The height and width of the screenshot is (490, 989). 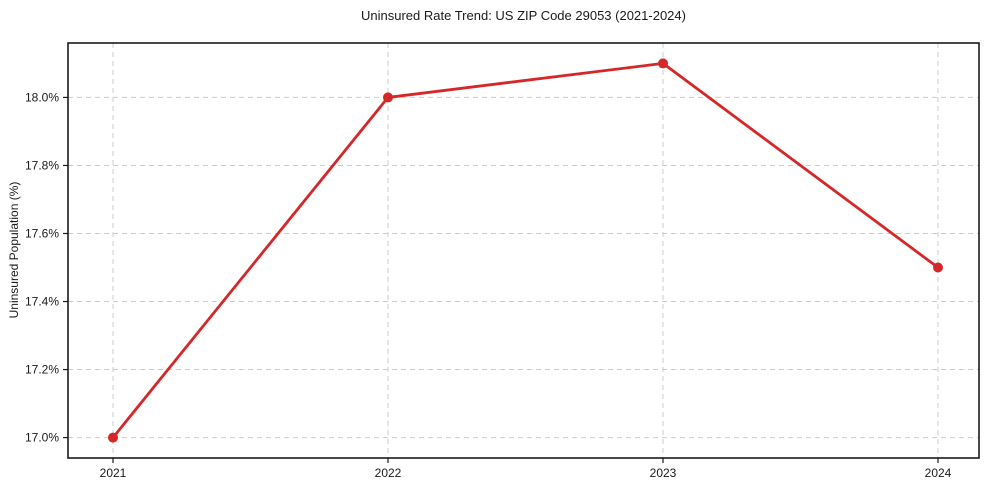 I want to click on y-tick-label: 18.0%, so click(x=42, y=97).